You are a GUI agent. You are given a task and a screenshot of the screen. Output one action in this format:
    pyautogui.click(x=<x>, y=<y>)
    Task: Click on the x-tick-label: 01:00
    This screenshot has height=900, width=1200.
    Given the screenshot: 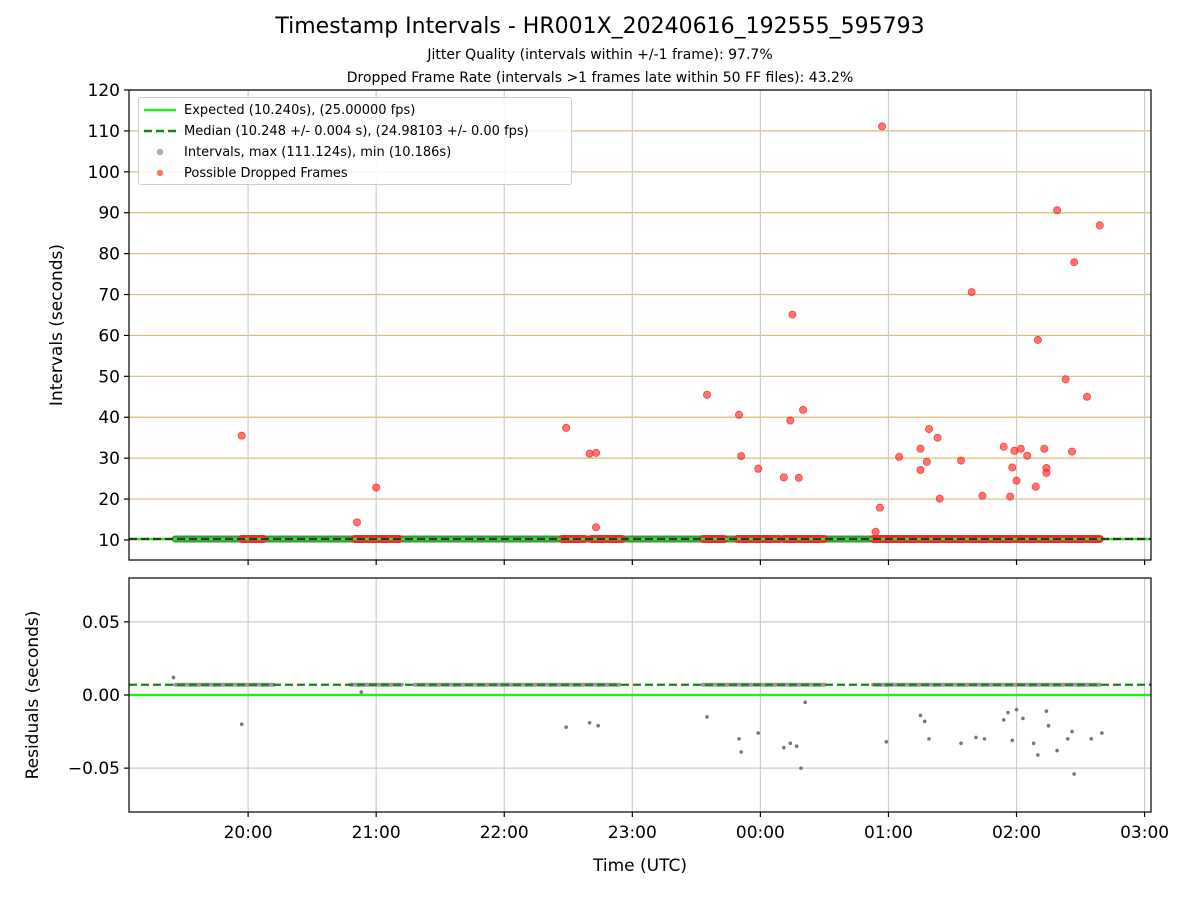 What is the action you would take?
    pyautogui.click(x=888, y=833)
    